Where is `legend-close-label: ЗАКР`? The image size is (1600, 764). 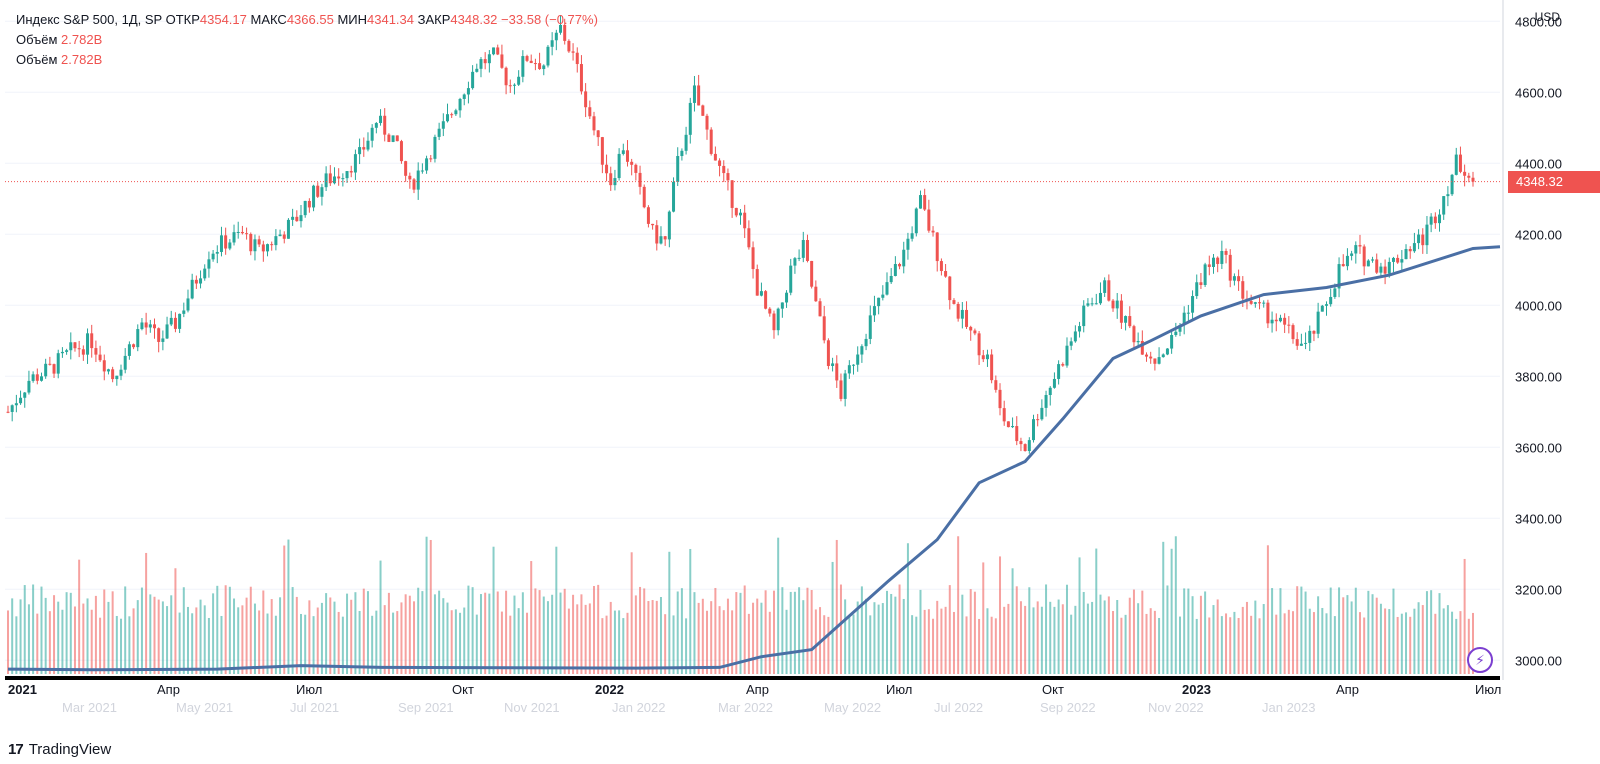
legend-close-label: ЗАКР is located at coordinates (434, 19).